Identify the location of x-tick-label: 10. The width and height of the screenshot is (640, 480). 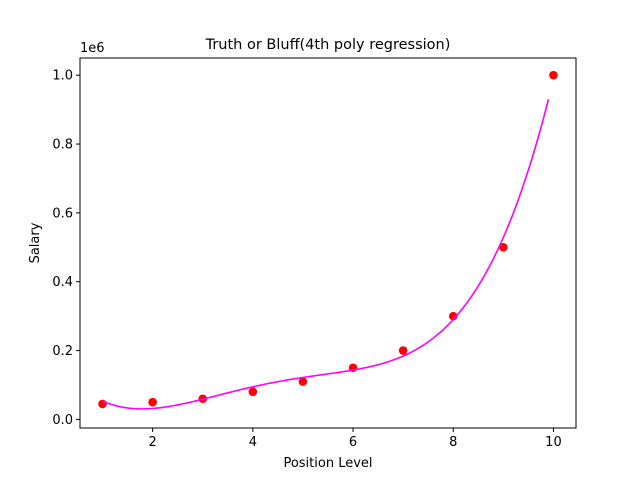
(553, 442).